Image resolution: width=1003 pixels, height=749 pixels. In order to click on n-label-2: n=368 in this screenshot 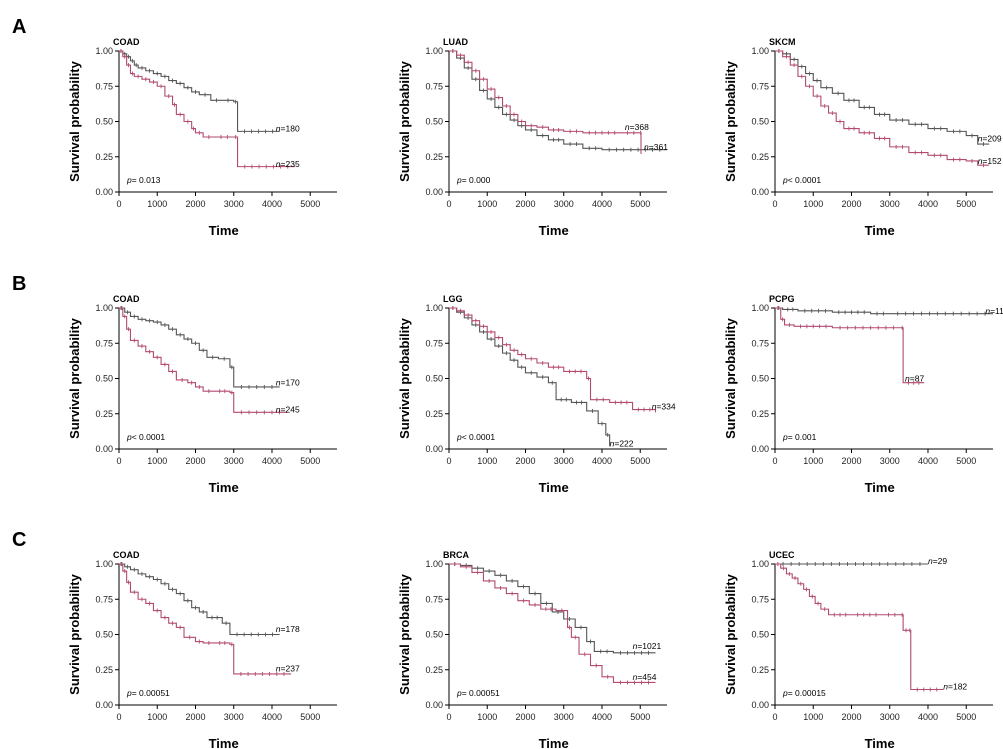, I will do `click(637, 127)`.